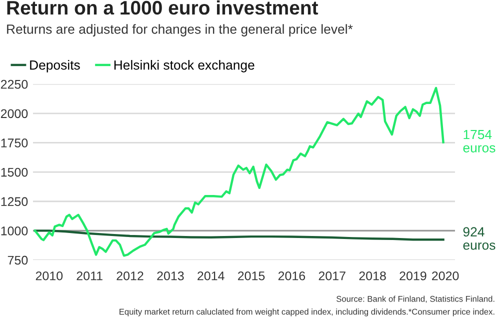  Describe the element at coordinates (211, 275) in the screenshot. I see `x-tick-label: 2014` at that location.